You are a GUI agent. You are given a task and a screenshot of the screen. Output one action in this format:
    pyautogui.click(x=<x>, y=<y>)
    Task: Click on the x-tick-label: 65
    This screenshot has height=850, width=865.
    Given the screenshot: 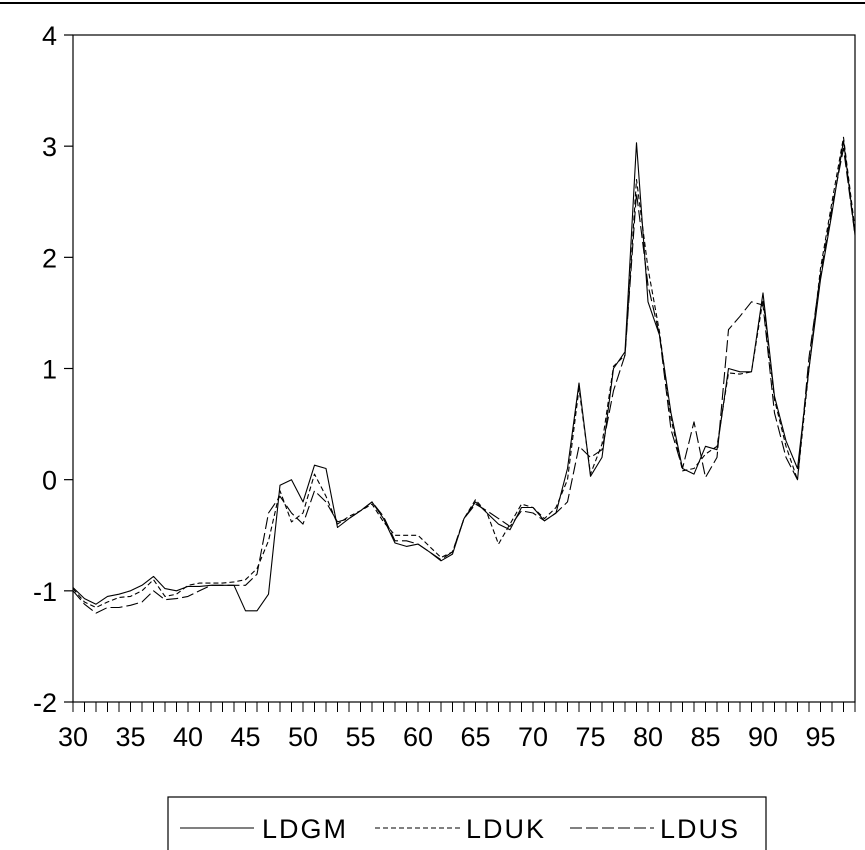 What is the action you would take?
    pyautogui.click(x=475, y=737)
    